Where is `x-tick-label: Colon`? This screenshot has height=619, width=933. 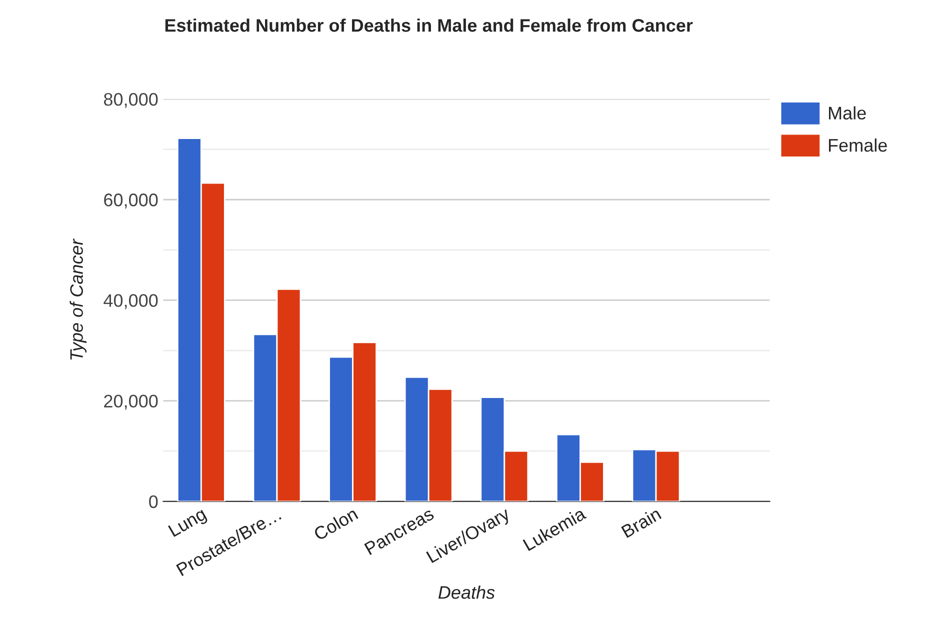 x-tick-label: Colon is located at coordinates (335, 523).